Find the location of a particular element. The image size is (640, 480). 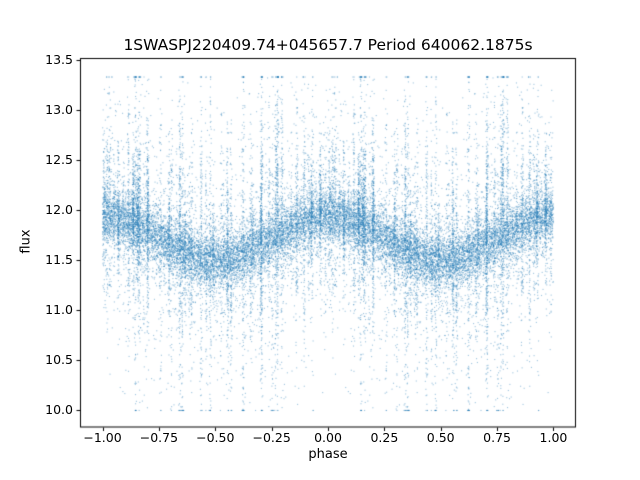

x-axis-label: phase is located at coordinates (328, 454).